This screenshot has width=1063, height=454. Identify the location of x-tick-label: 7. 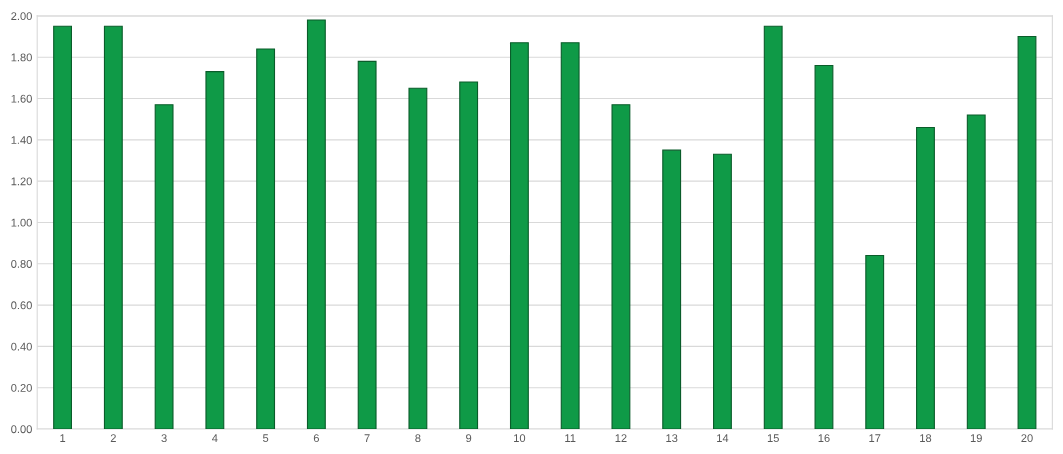
(367, 438).